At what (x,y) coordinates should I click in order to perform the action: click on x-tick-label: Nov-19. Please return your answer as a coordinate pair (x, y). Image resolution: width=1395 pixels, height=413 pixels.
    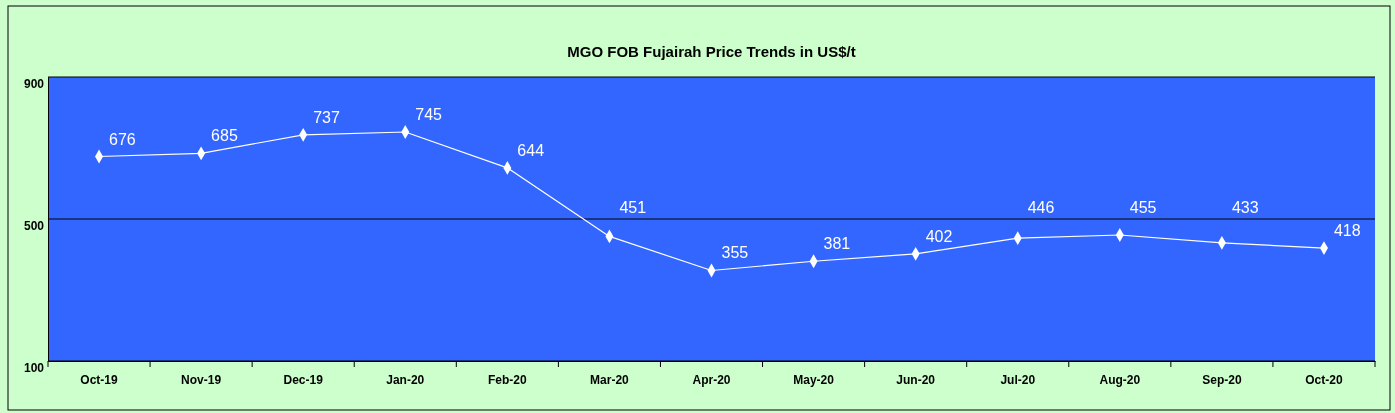
    Looking at the image, I should click on (201, 379).